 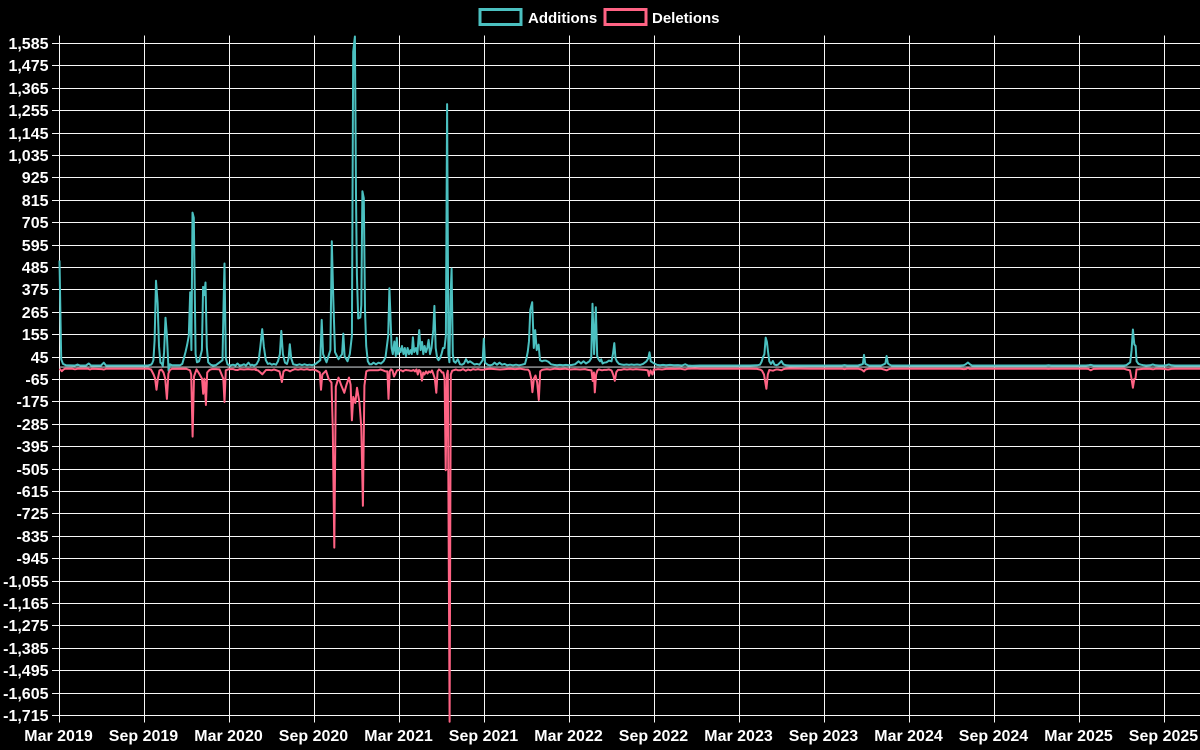 What do you see at coordinates (483, 736) in the screenshot?
I see `svg-text: Sep 2021` at bounding box center [483, 736].